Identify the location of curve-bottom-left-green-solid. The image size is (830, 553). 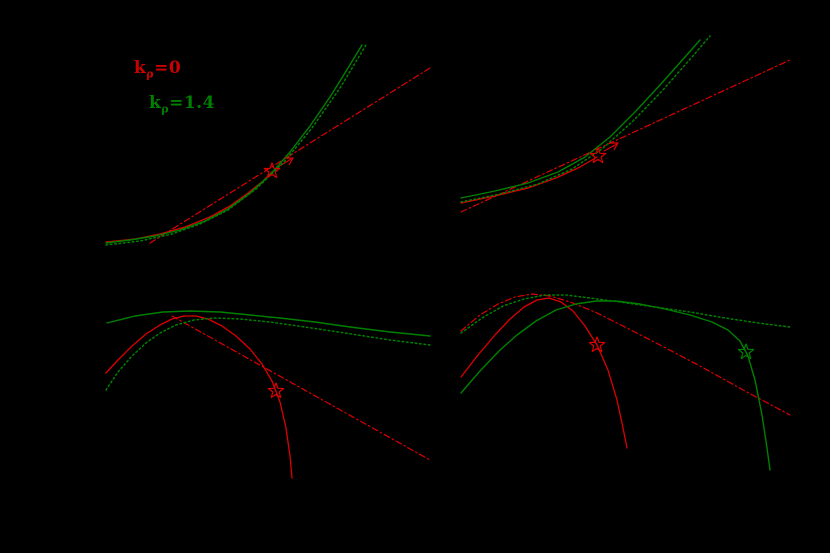
(268, 323).